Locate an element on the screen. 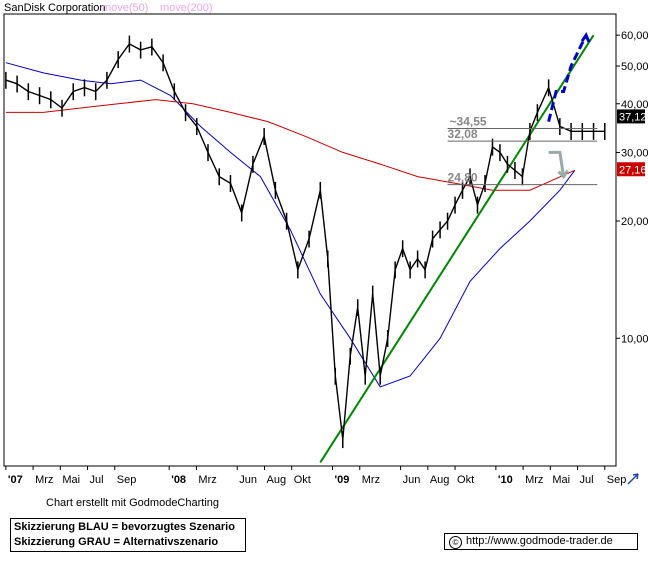 This screenshot has width=648, height=564. x-tick-label: '09 is located at coordinates (342, 480).